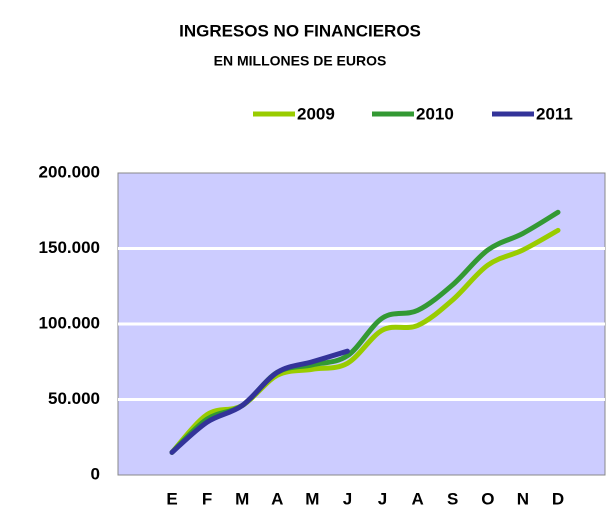 This screenshot has height=519, width=609. I want to click on x-tick-label: O, so click(487, 498).